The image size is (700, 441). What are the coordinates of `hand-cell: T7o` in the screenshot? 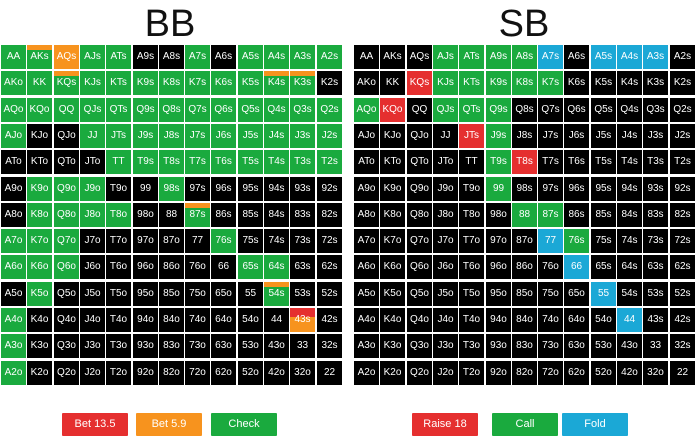 It's located at (471, 241).